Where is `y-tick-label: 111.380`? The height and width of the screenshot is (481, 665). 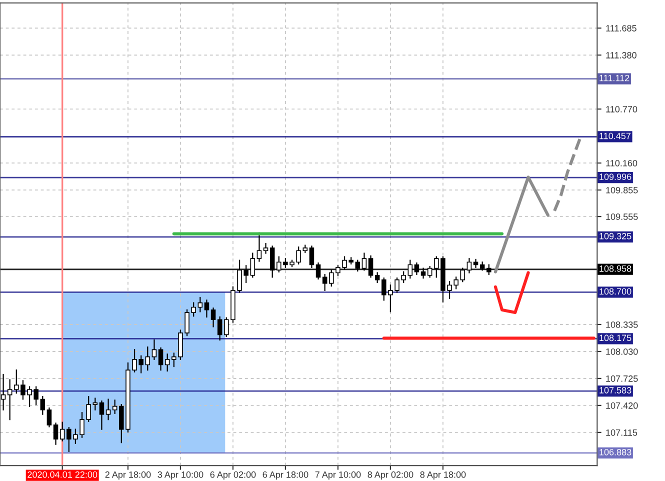 y-tick-label: 111.380 is located at coordinates (621, 55).